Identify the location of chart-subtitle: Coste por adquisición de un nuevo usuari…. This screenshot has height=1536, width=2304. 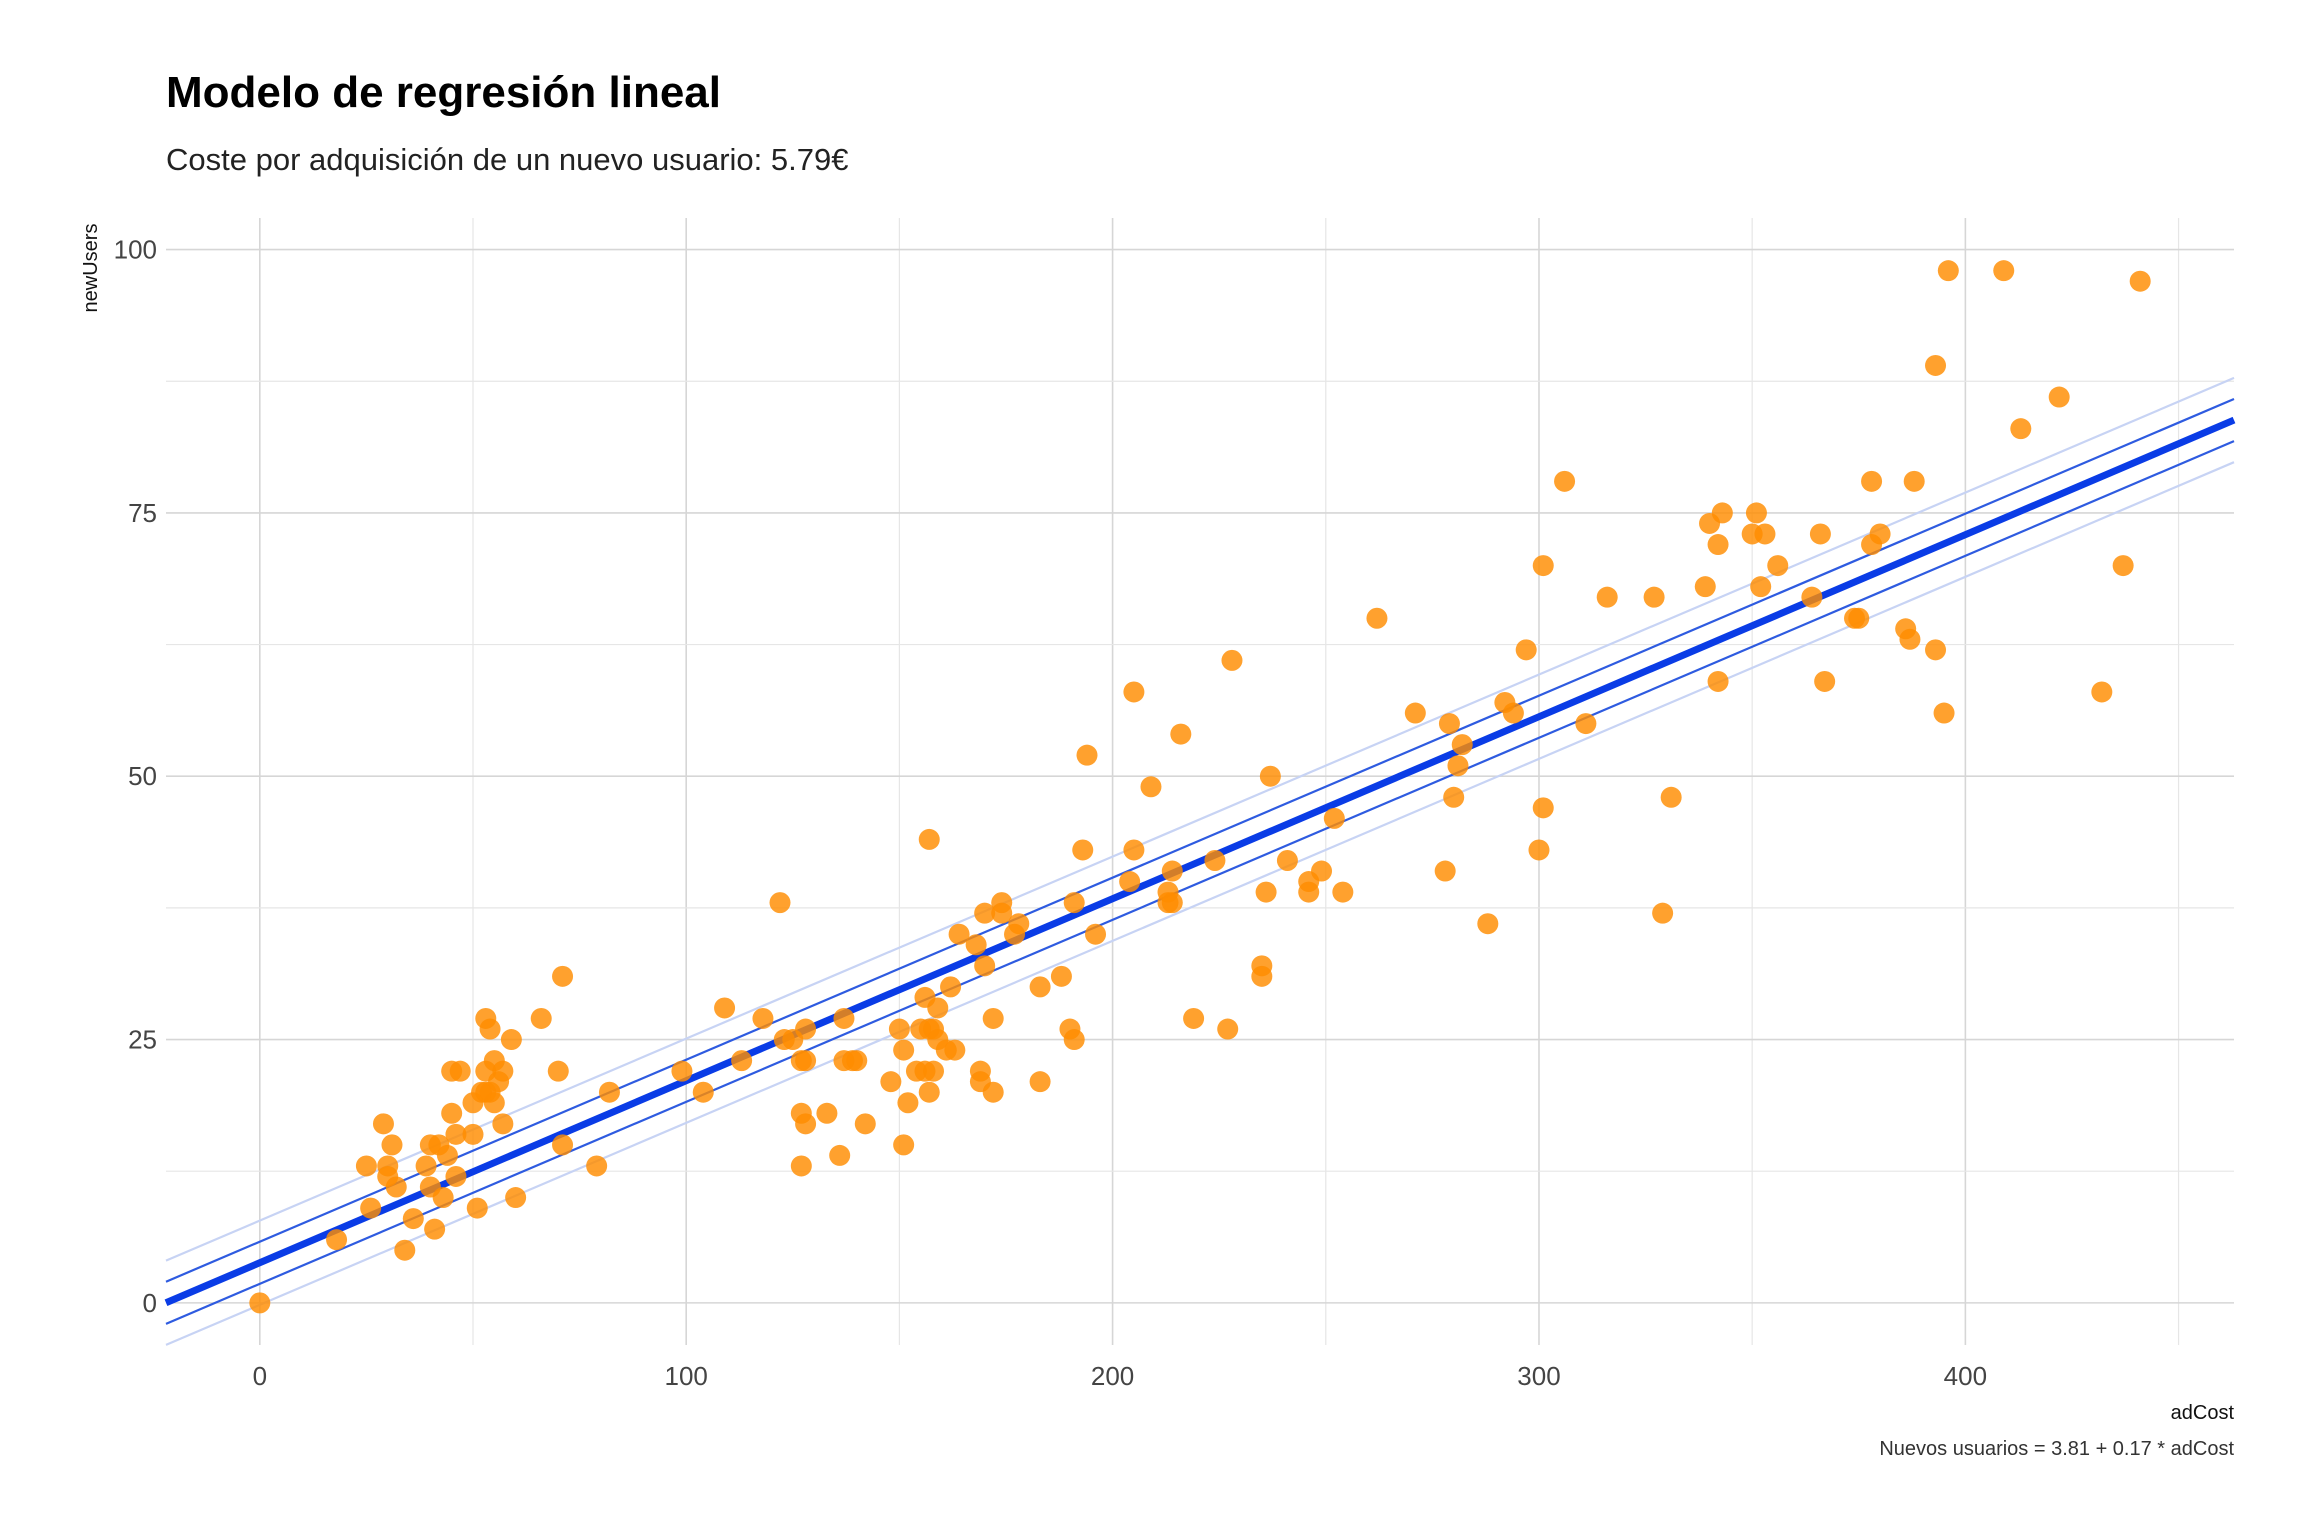
(507, 159).